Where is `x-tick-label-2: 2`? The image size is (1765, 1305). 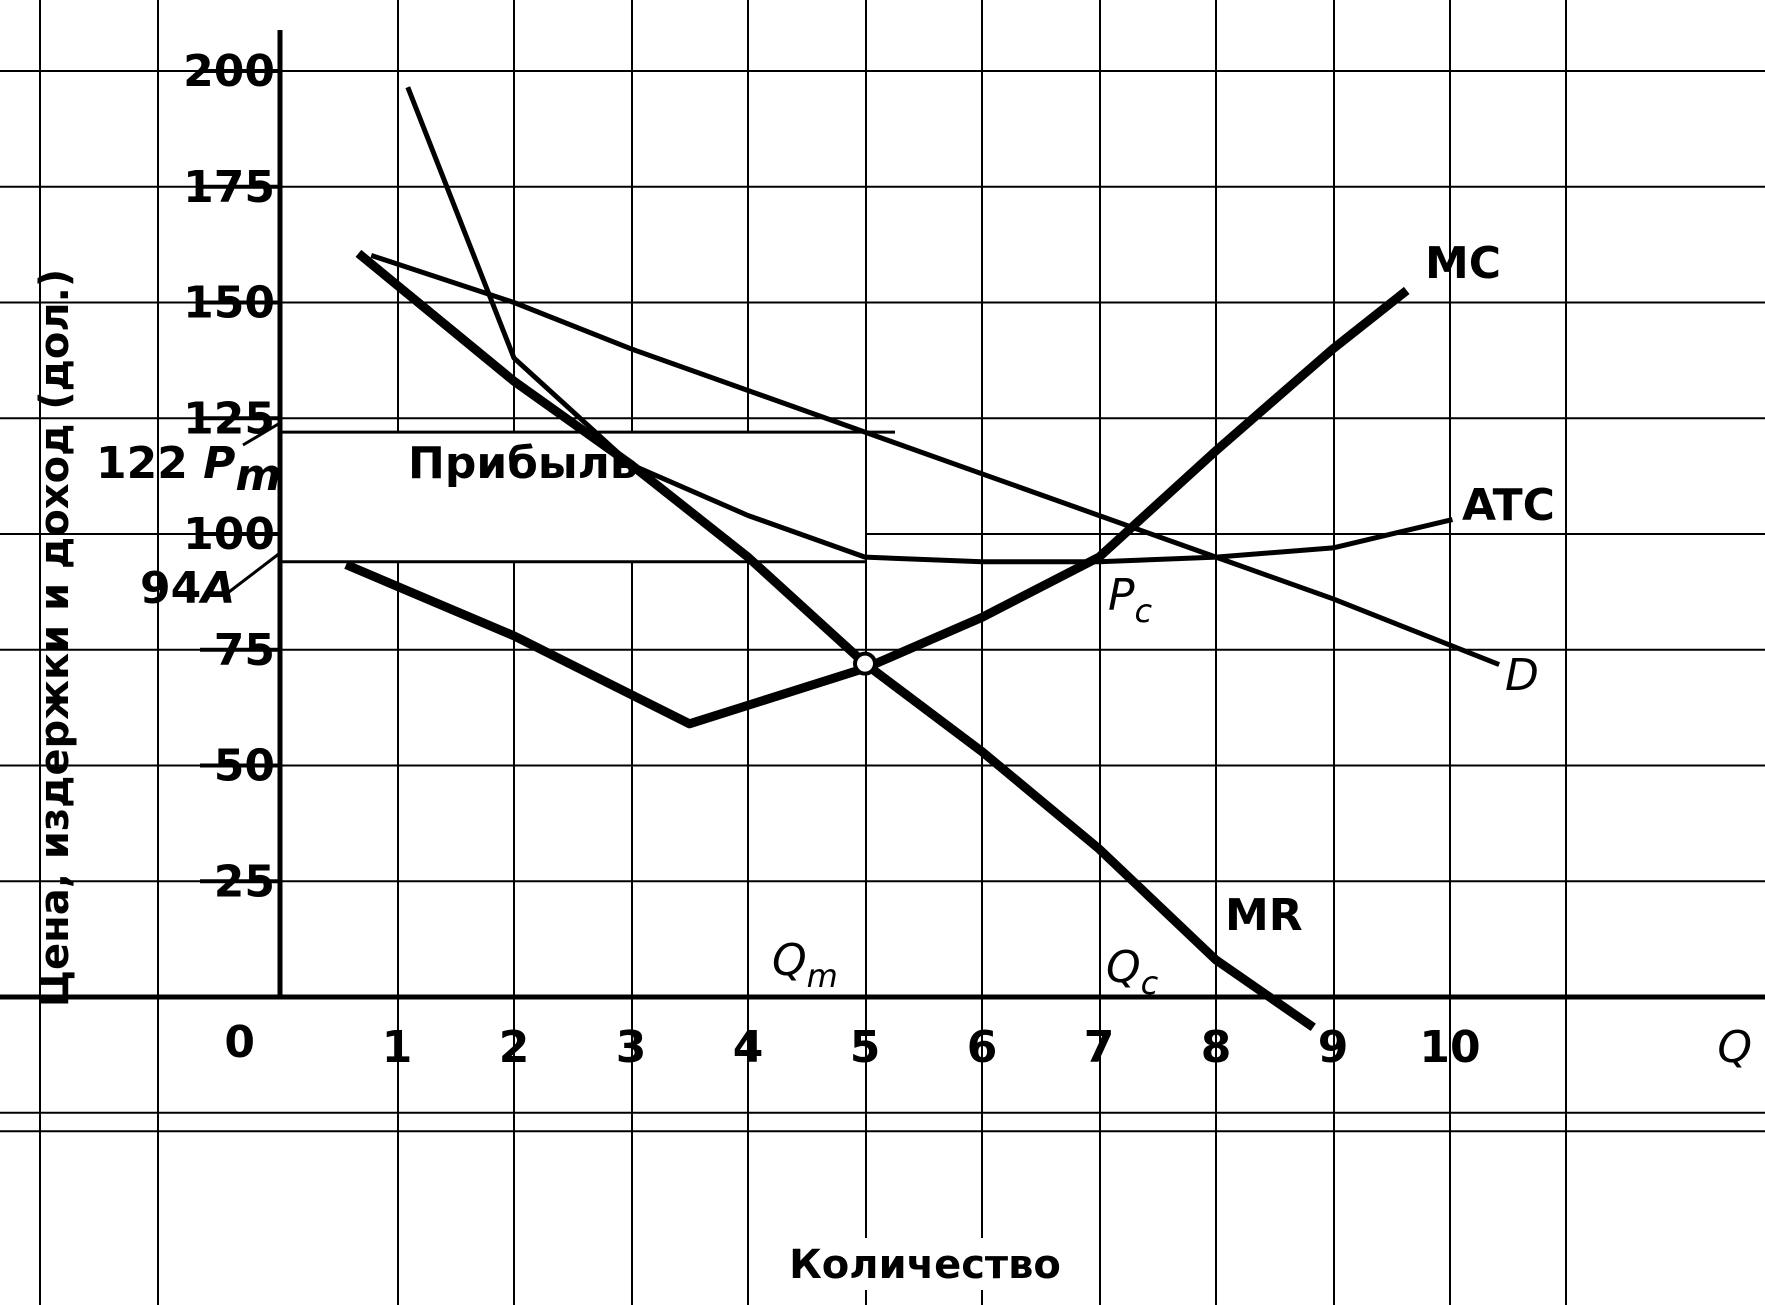
x-tick-label-2: 2 is located at coordinates (514, 1047).